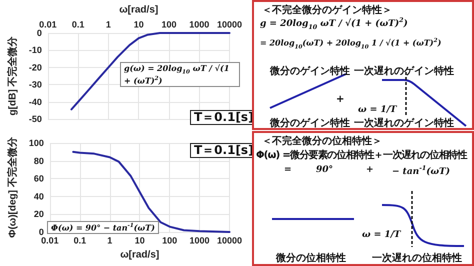  Describe the element at coordinates (12, 187) in the screenshot. I see `y-axis-title: Φ(ω)[deg] 不完全微分` at that location.